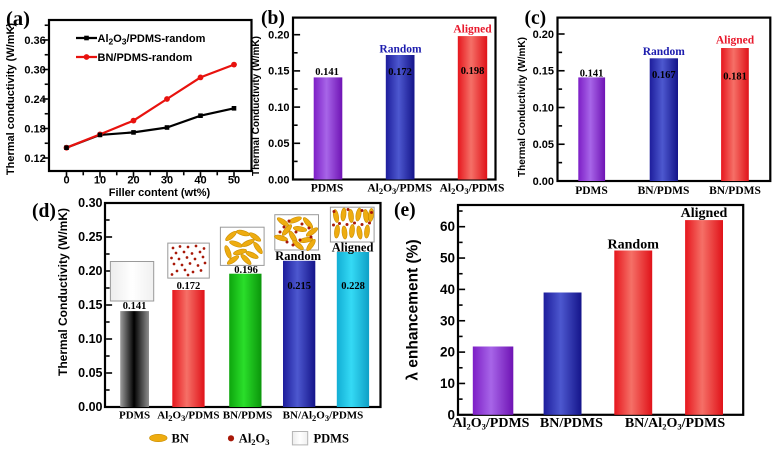 Image resolution: width=783 pixels, height=455 pixels. Describe the element at coordinates (34, 41) in the screenshot. I see `svg-text: 0.36` at that location.